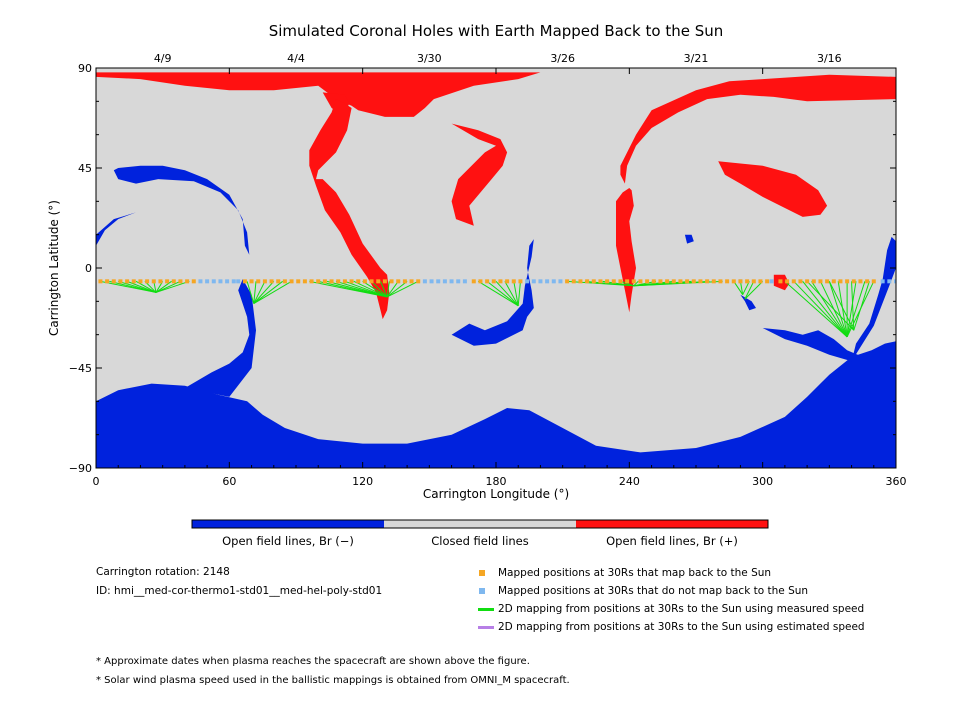  Describe the element at coordinates (562, 58) in the screenshot. I see `date-tick-label: 3/26` at that location.